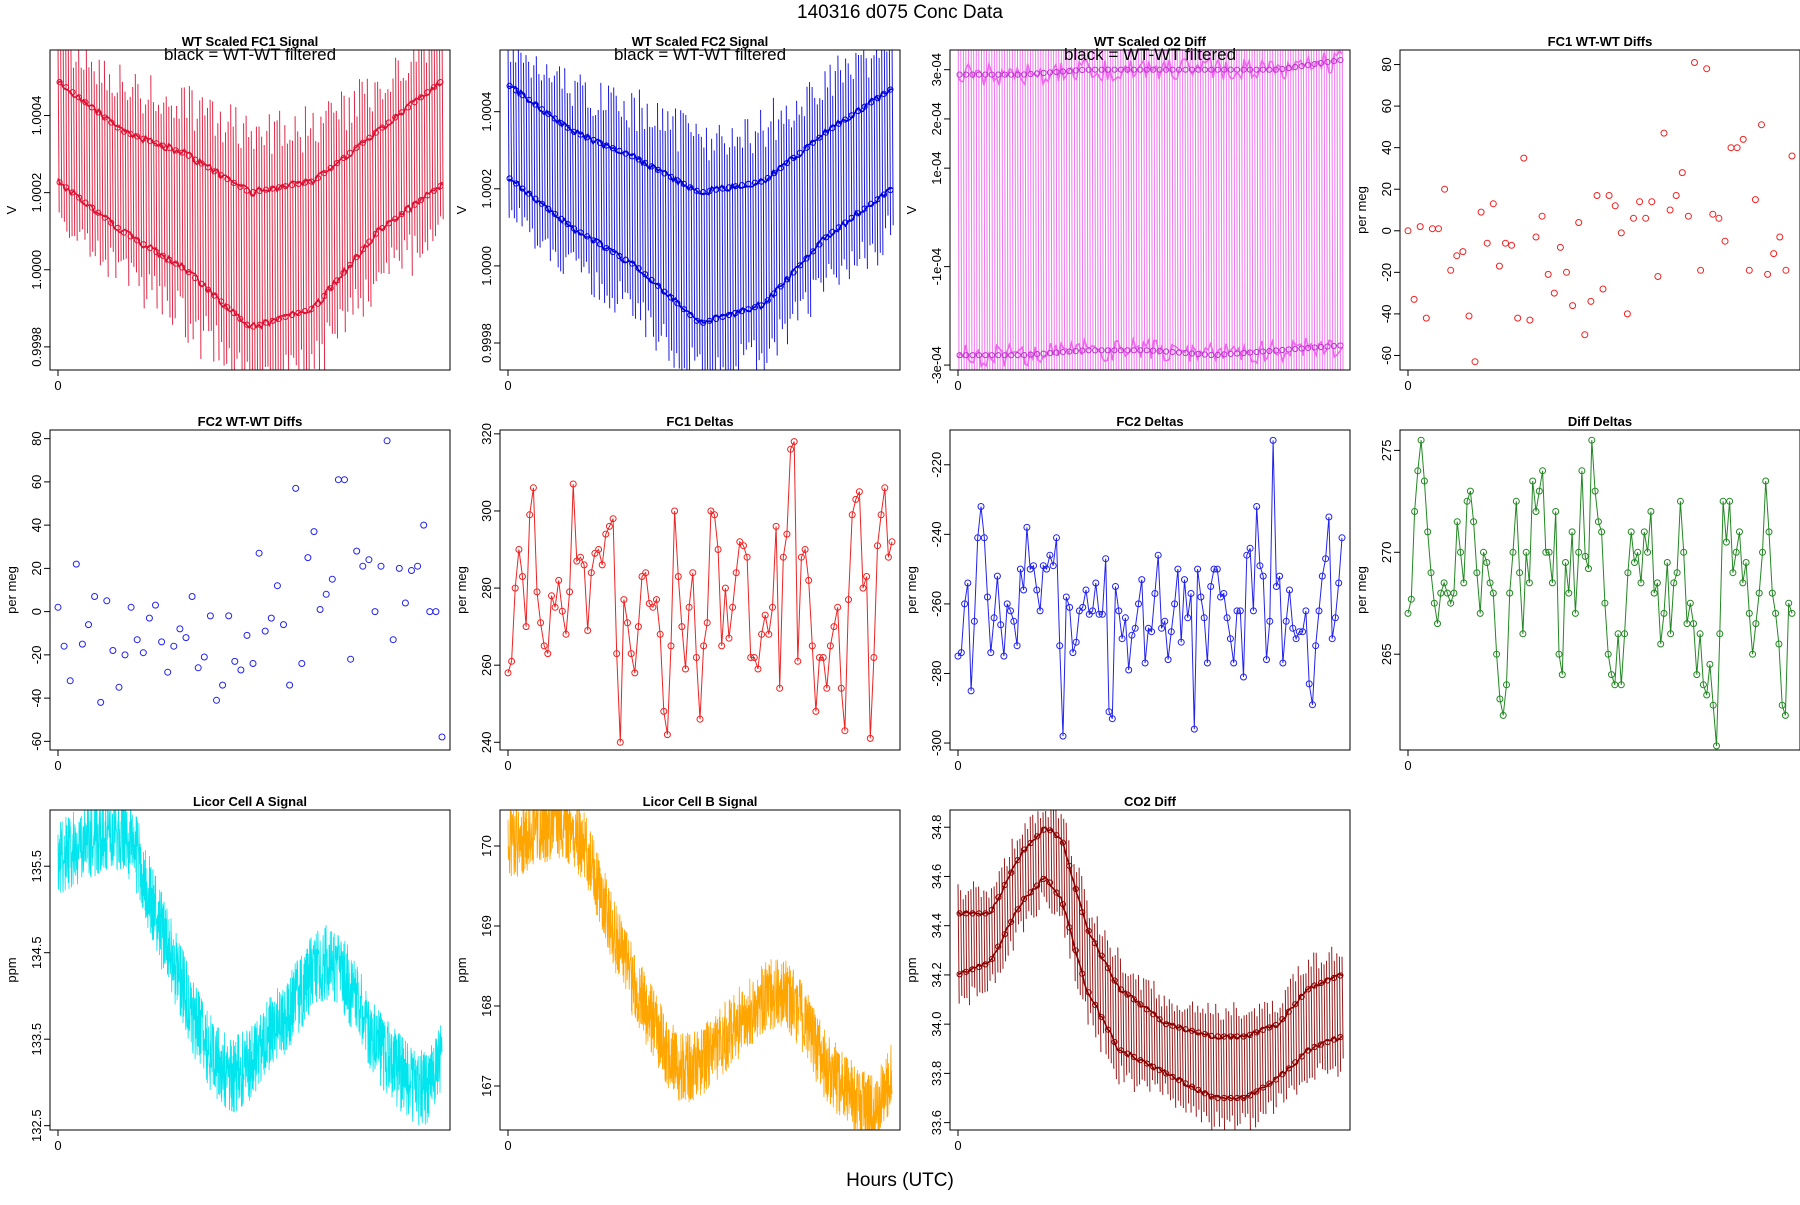  I want to click on p1-ytick-label: 1.0004, so click(36, 116).